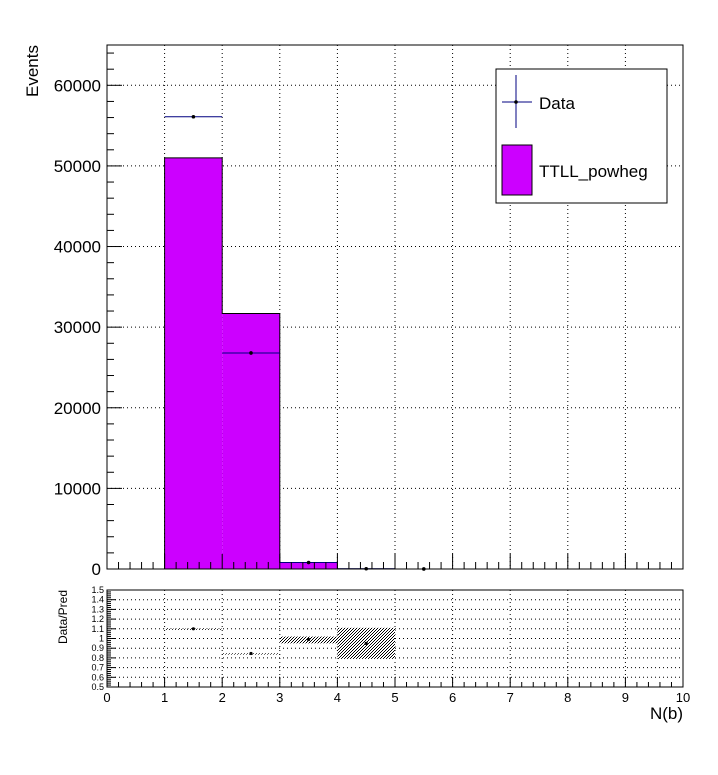 This screenshot has height=775, width=718. What do you see at coordinates (222, 697) in the screenshot?
I see `x-tick-label: 2` at bounding box center [222, 697].